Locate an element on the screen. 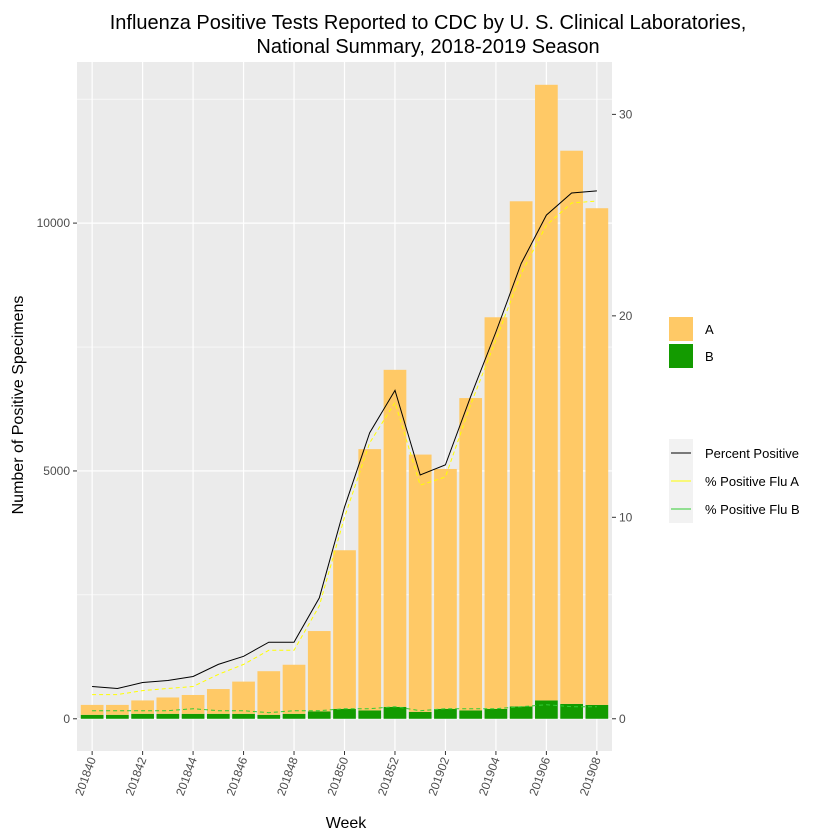 This screenshot has height=840, width=840. x-tick-label: 201904 is located at coordinates (489, 776).